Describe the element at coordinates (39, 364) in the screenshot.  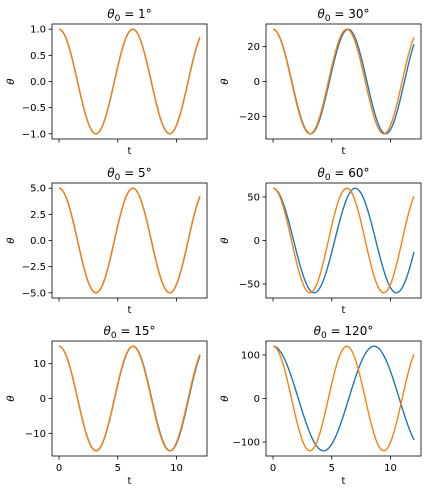
I see `y-tick-label: 10` at that location.